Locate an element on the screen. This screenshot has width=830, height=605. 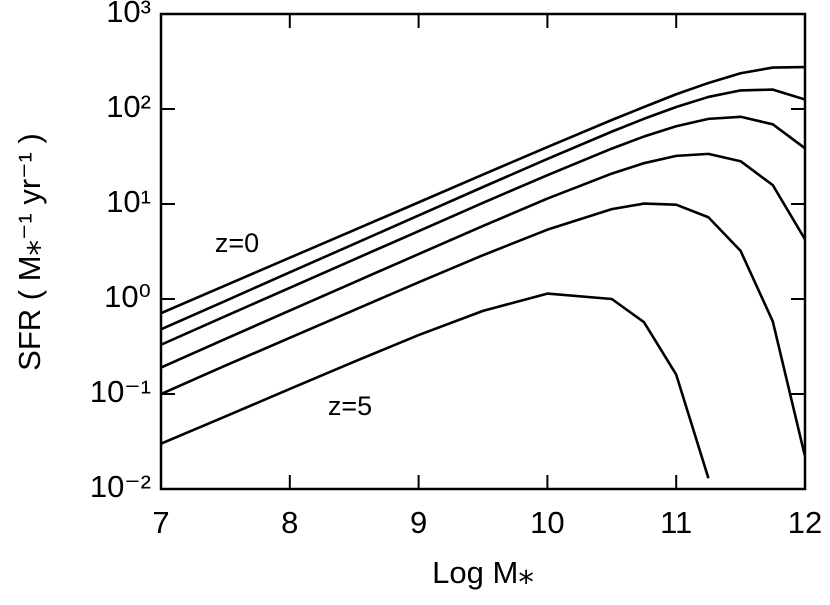
y-tick-label: 10¹ is located at coordinates (128, 201).